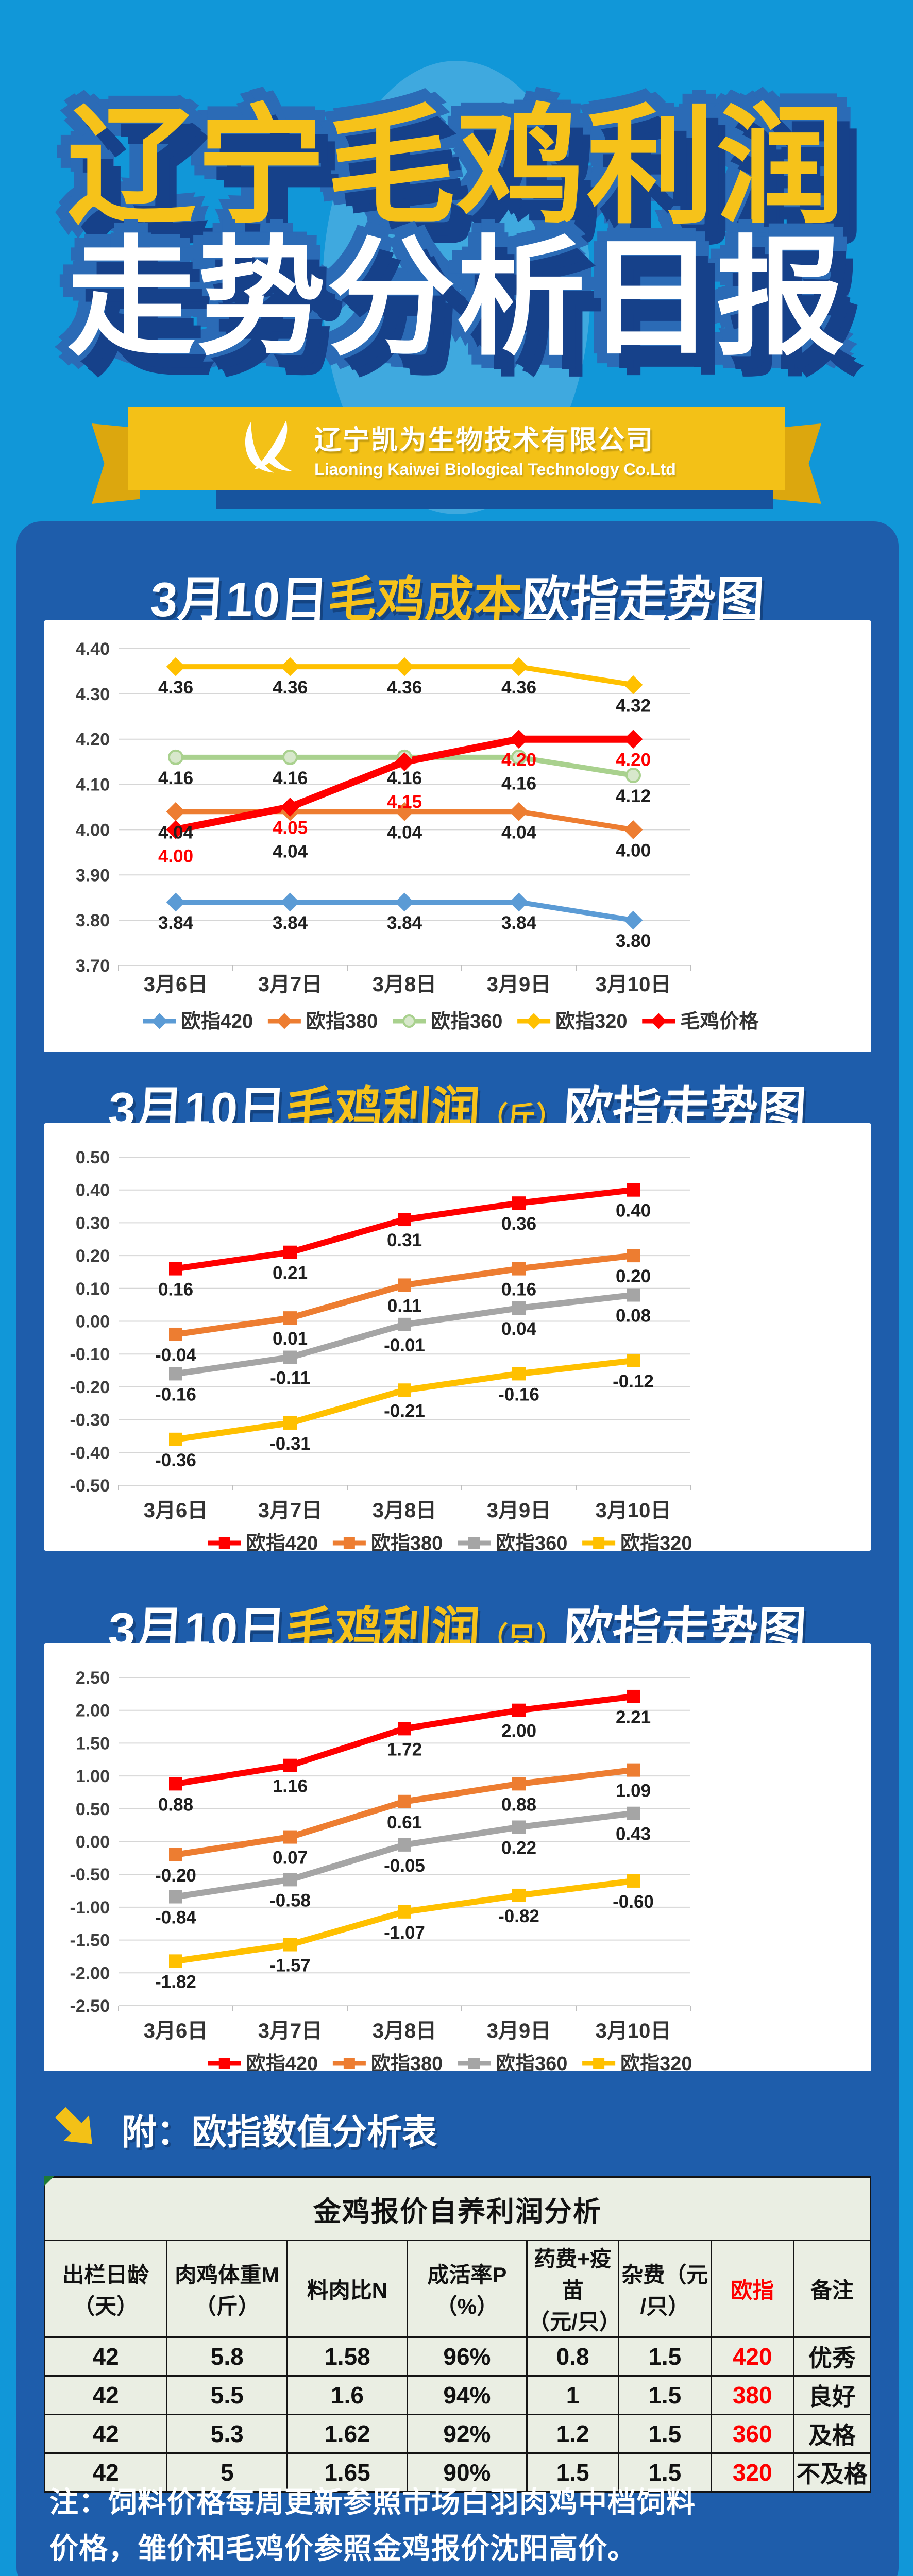 The image size is (913, 2576). I want to click on svg-text: 1.72, so click(404, 1749).